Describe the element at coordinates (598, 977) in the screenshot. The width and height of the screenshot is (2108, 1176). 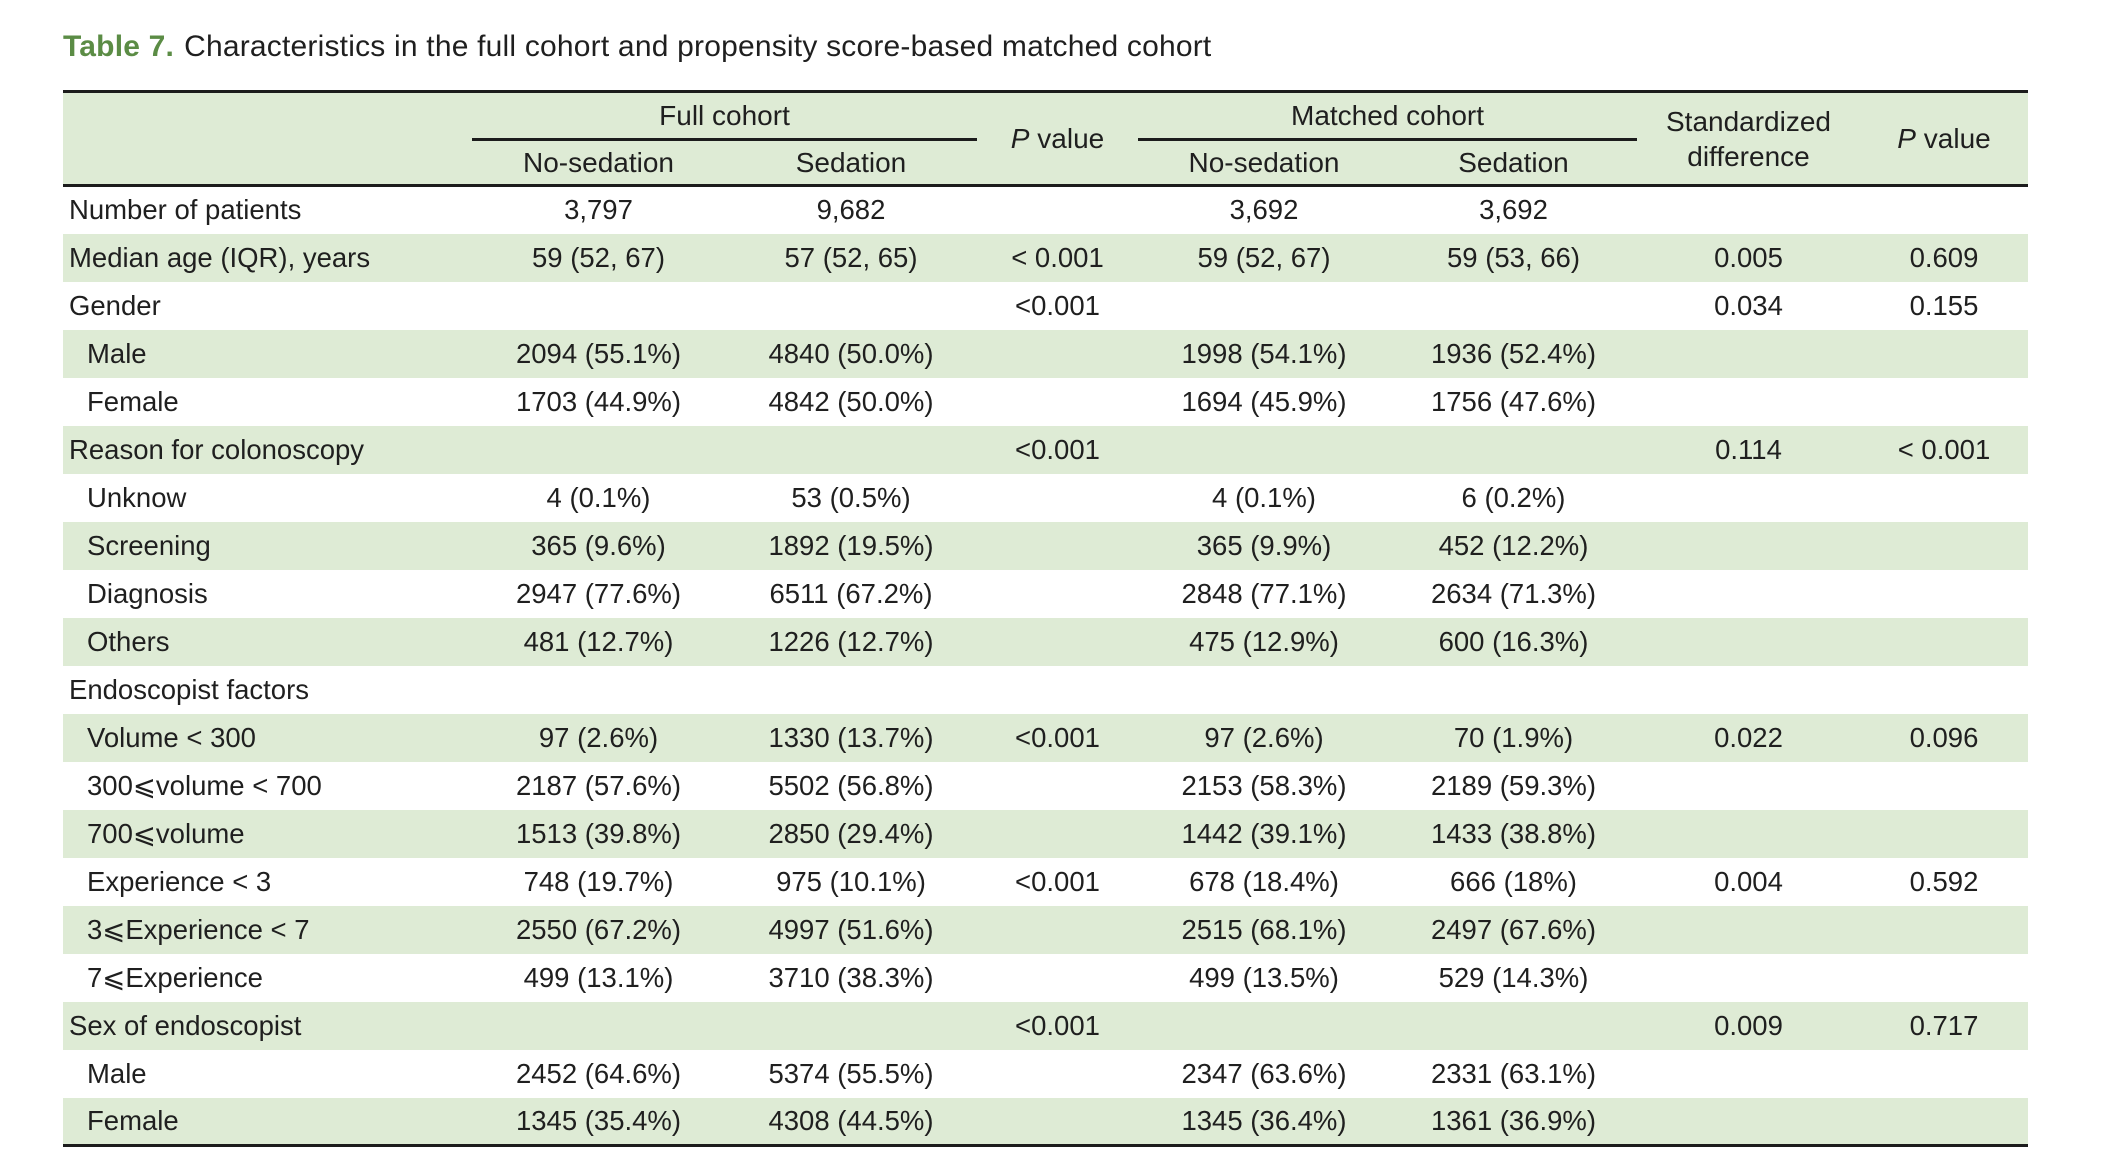
I see `full-no-sedation-cell: 499 (13.1%)` at that location.